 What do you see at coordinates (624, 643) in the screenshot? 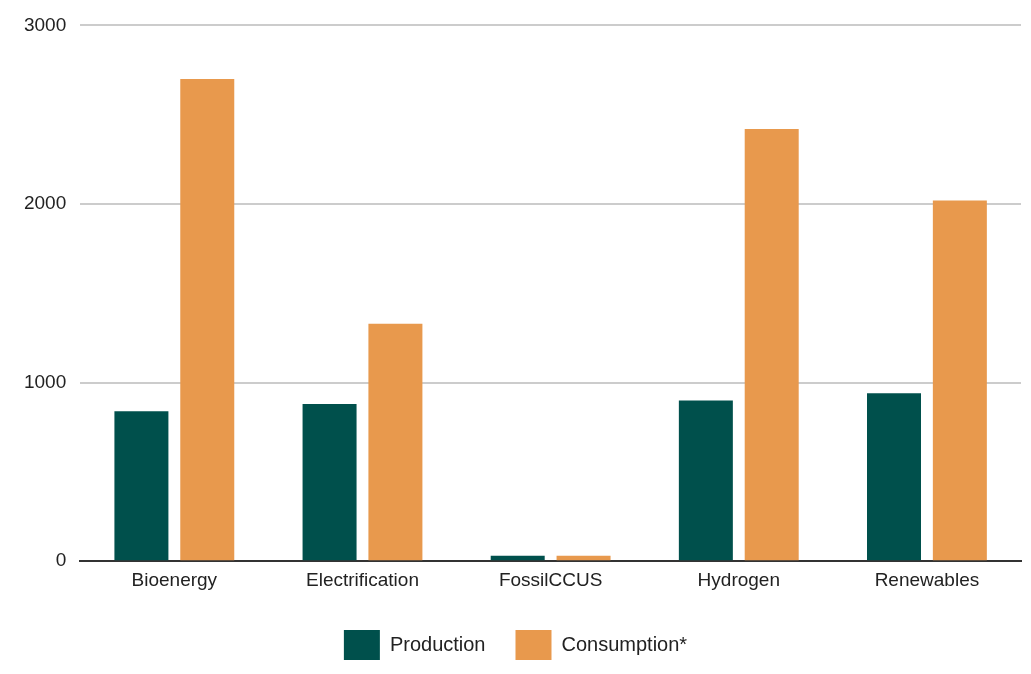
I see `legend-label: Consumption*` at bounding box center [624, 643].